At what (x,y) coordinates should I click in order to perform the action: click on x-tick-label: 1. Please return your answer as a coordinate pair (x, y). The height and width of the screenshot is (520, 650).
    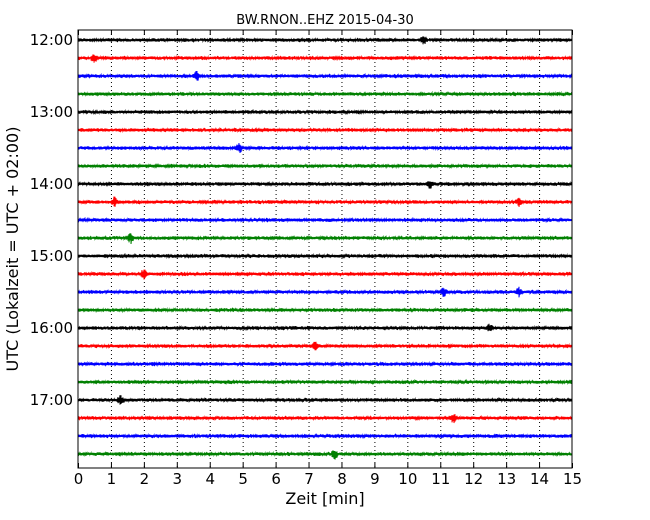
    Looking at the image, I should click on (112, 479).